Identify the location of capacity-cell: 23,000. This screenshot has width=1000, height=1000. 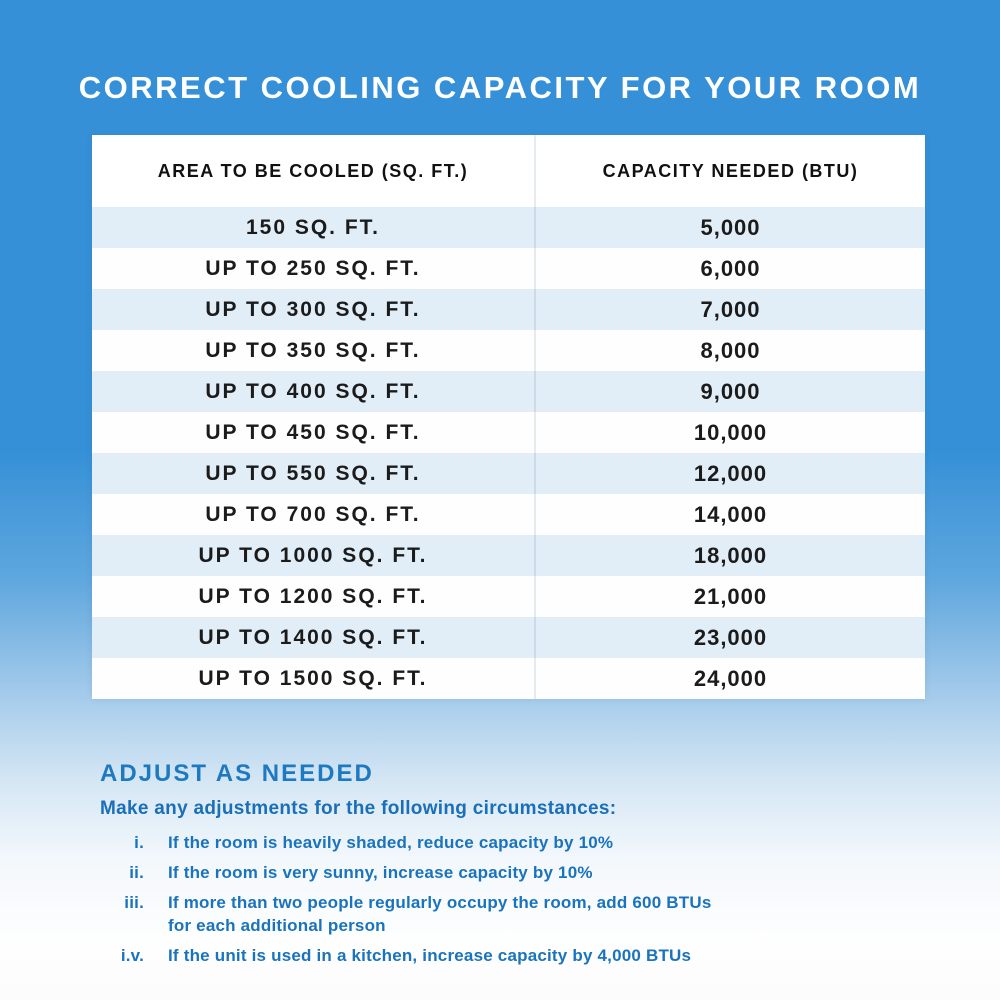
(729, 637).